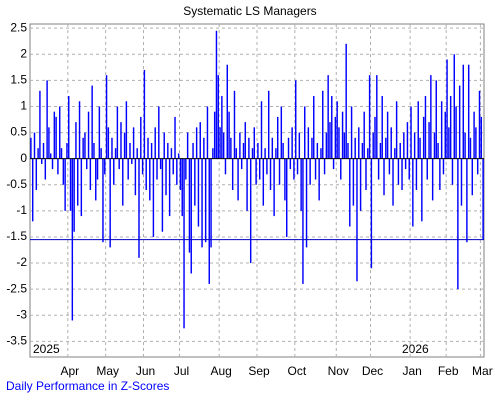 The width and height of the screenshot is (500, 400). I want to click on y-tick-label: 1.5, so click(18, 80).